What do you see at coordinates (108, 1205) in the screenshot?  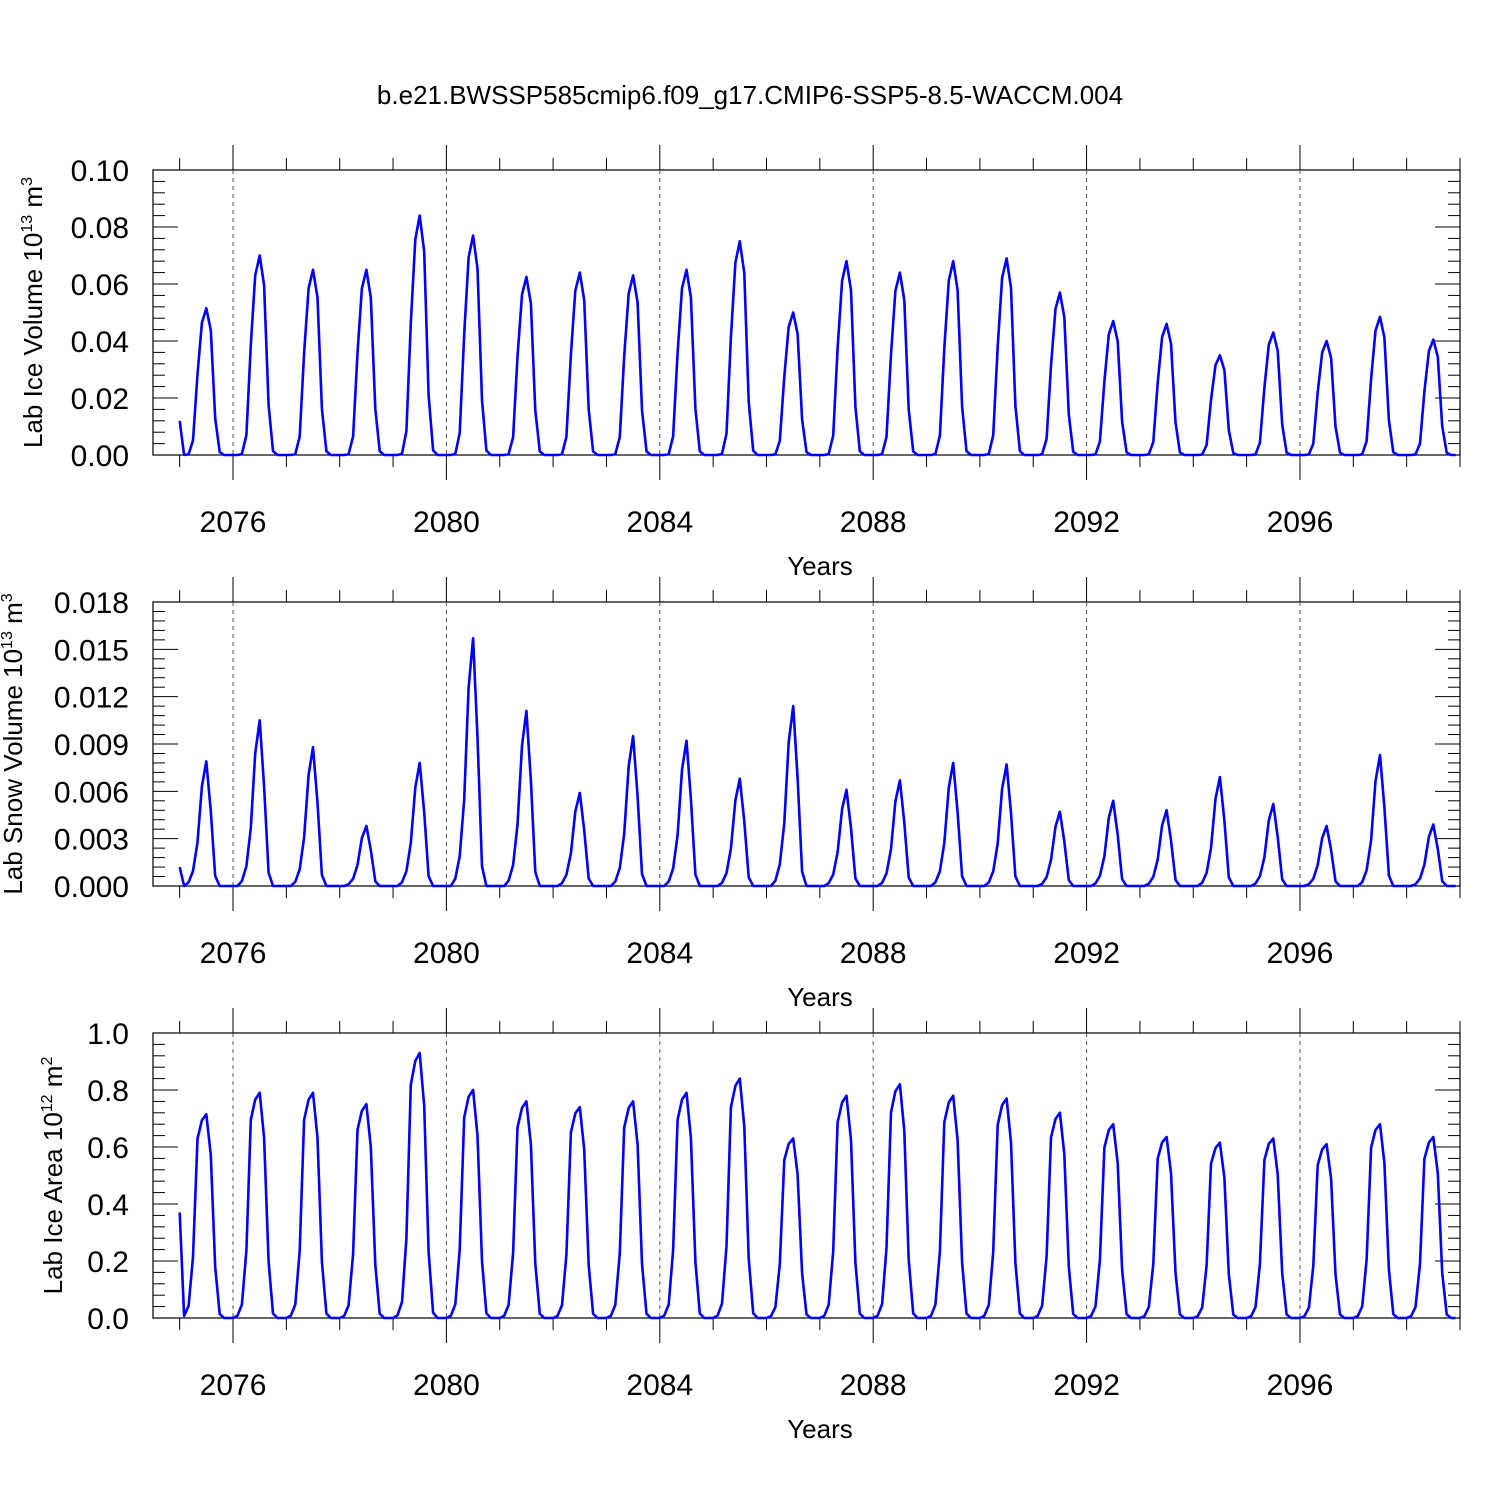 I see `y-tick-label: 0.4` at bounding box center [108, 1205].